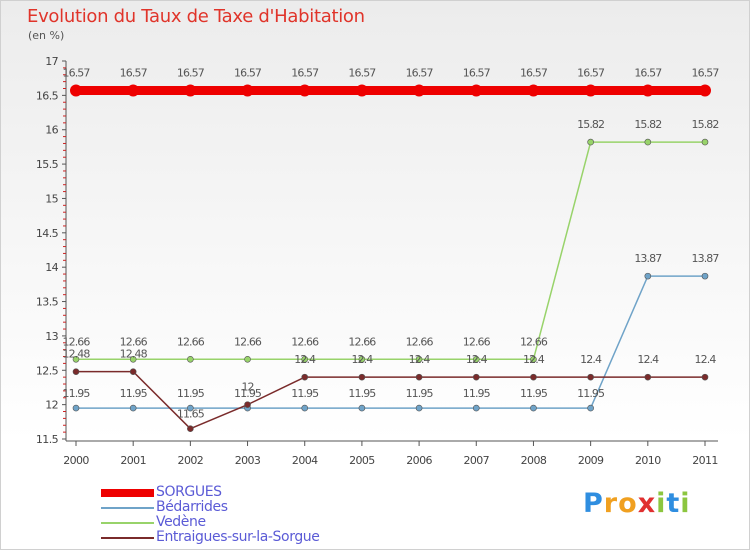  Describe the element at coordinates (51, 130) in the screenshot. I see `y-tick-label: 16` at that location.